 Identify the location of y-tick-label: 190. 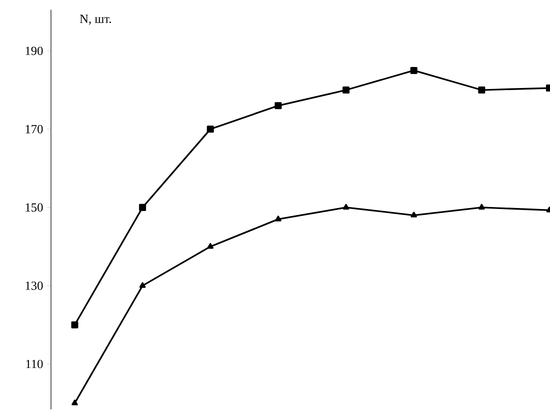
(34, 51).